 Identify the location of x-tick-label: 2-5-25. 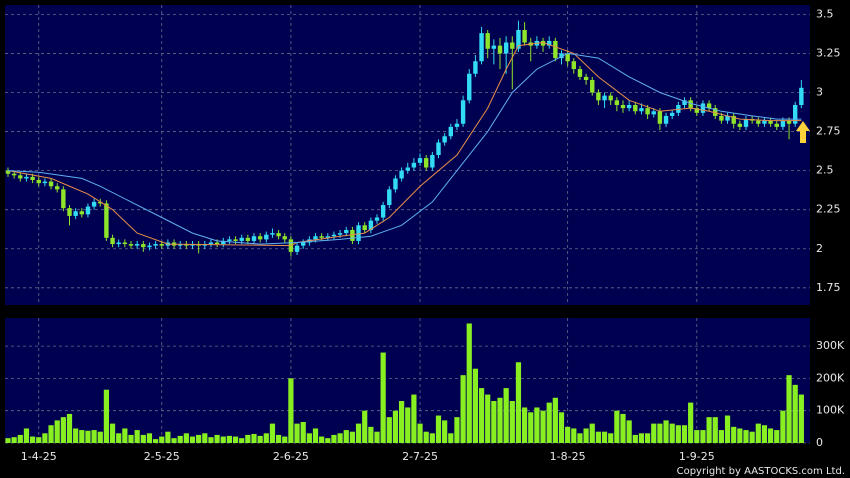
(162, 456).